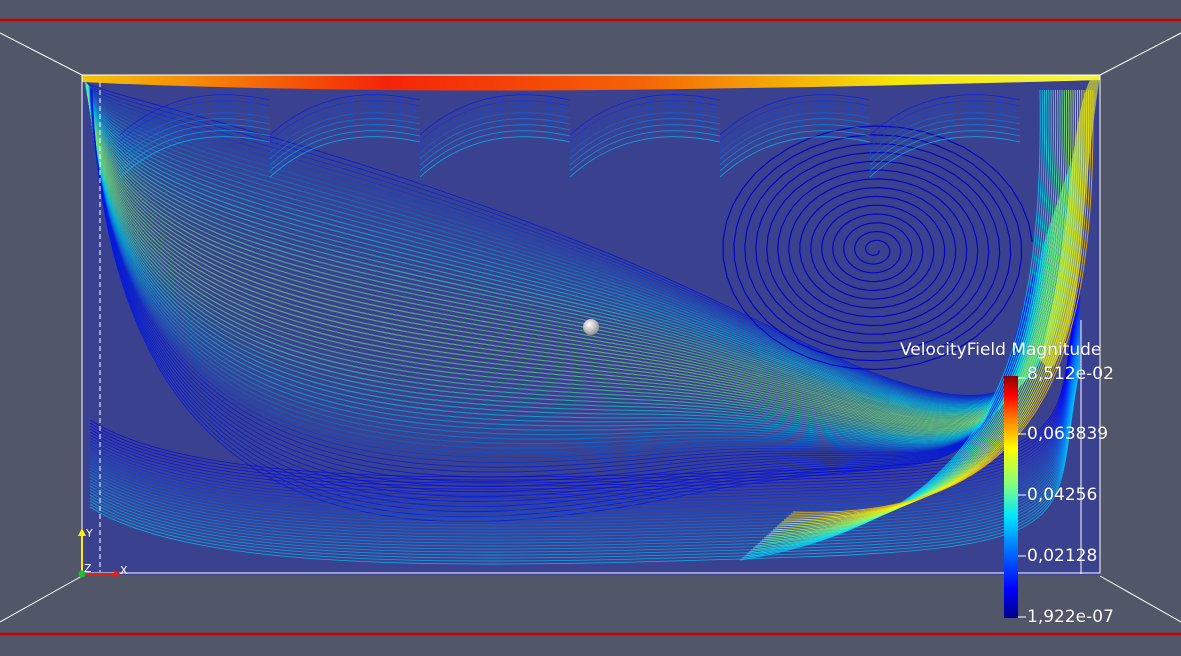  Describe the element at coordinates (591, 83) in the screenshot. I see `lid-boundary-layer` at that location.